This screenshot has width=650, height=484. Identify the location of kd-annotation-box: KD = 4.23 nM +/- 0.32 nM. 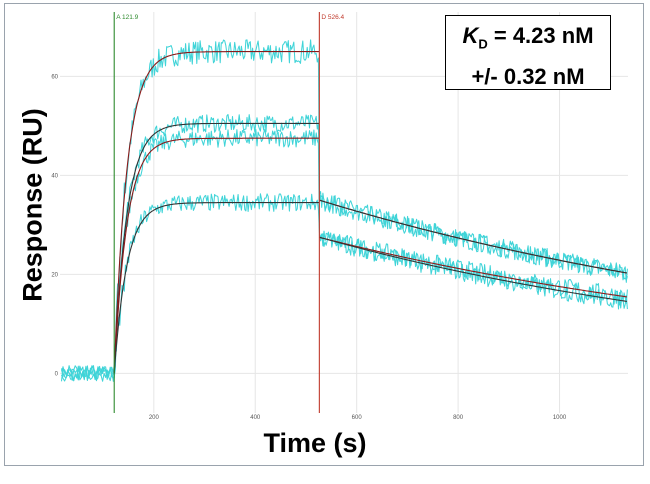
(528, 52).